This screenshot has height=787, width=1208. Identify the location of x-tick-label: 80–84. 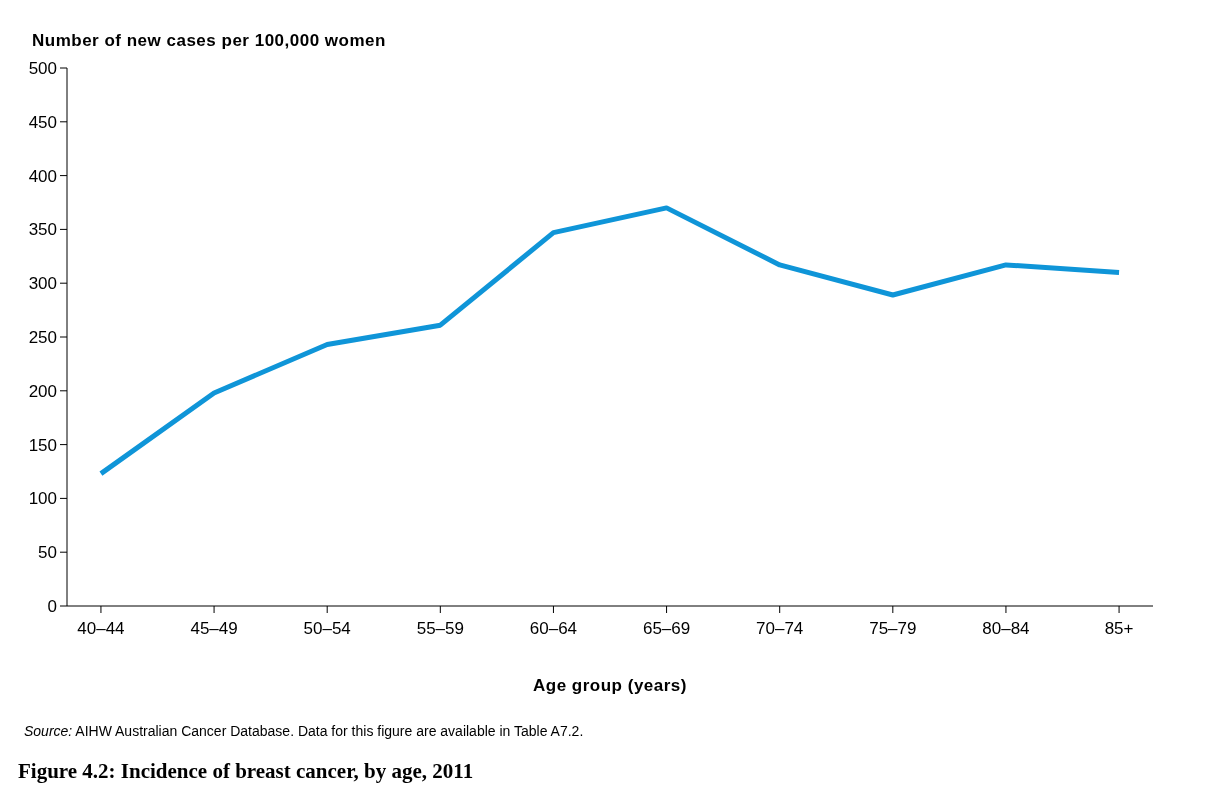
(1006, 628).